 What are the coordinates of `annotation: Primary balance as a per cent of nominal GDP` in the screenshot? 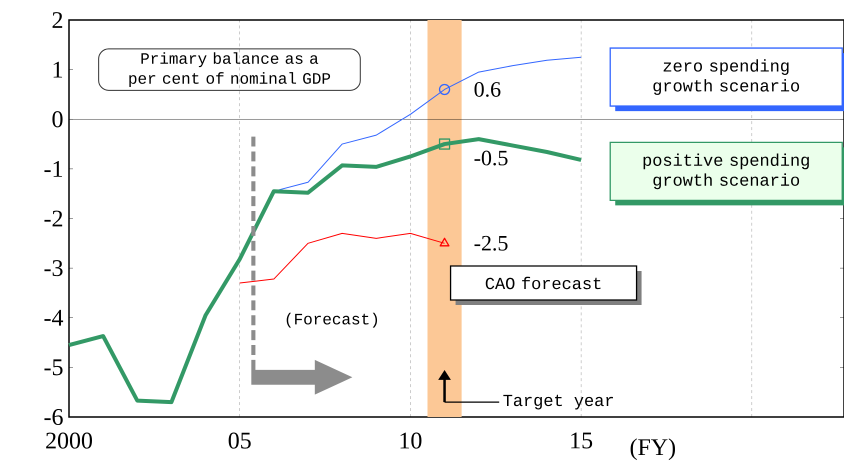 It's located at (229, 70).